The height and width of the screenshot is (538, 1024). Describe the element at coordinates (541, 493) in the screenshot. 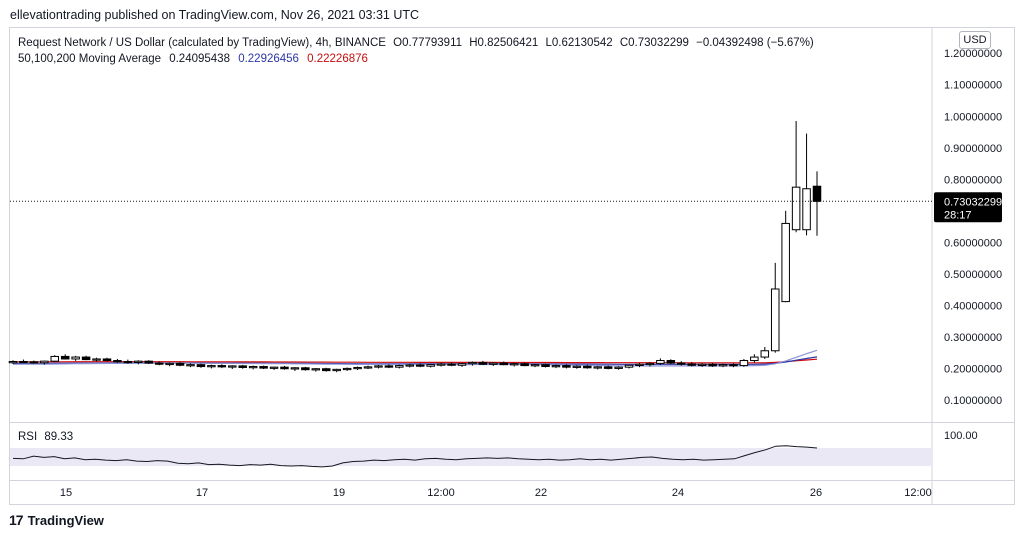

I see `x-tick-label: 22` at that location.